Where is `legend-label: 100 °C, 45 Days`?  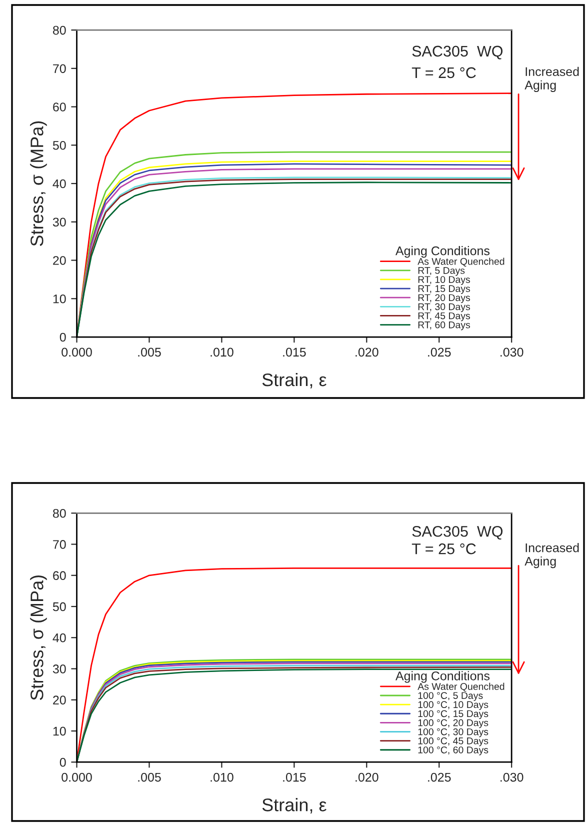 legend-label: 100 °C, 45 Days is located at coordinates (453, 741).